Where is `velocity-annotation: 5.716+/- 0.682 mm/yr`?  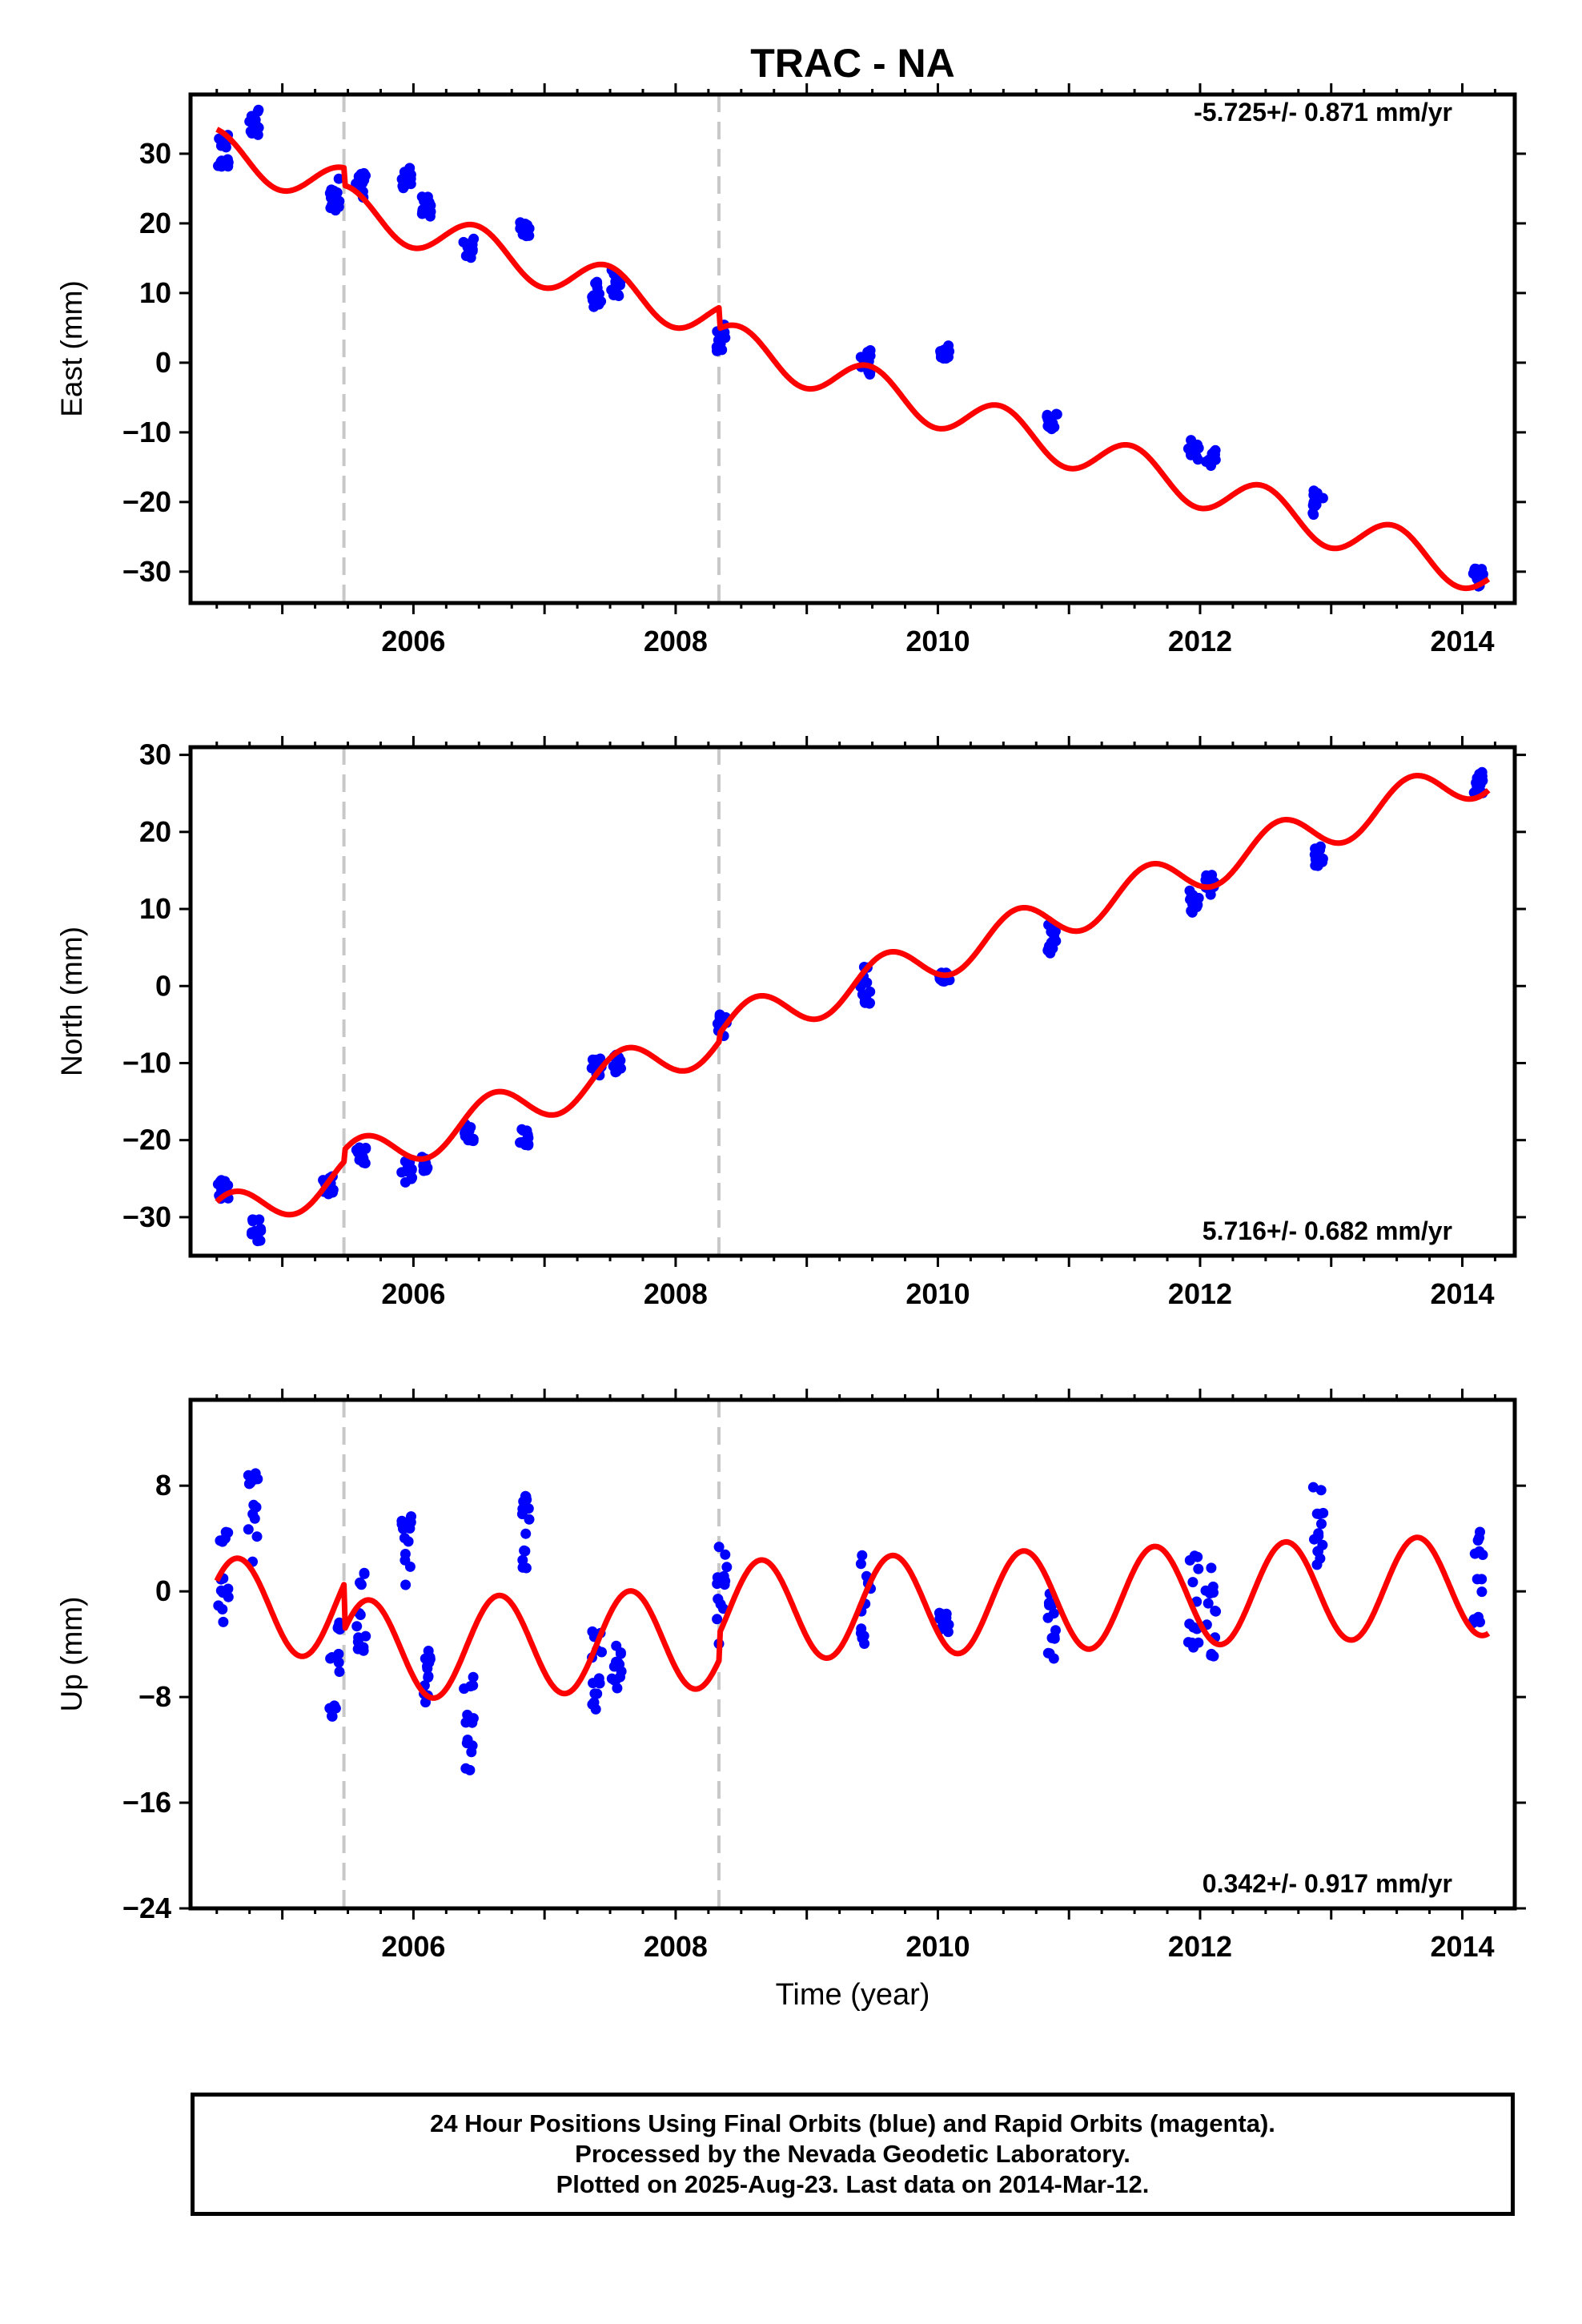 velocity-annotation: 5.716+/- 0.682 mm/yr is located at coordinates (1328, 1230).